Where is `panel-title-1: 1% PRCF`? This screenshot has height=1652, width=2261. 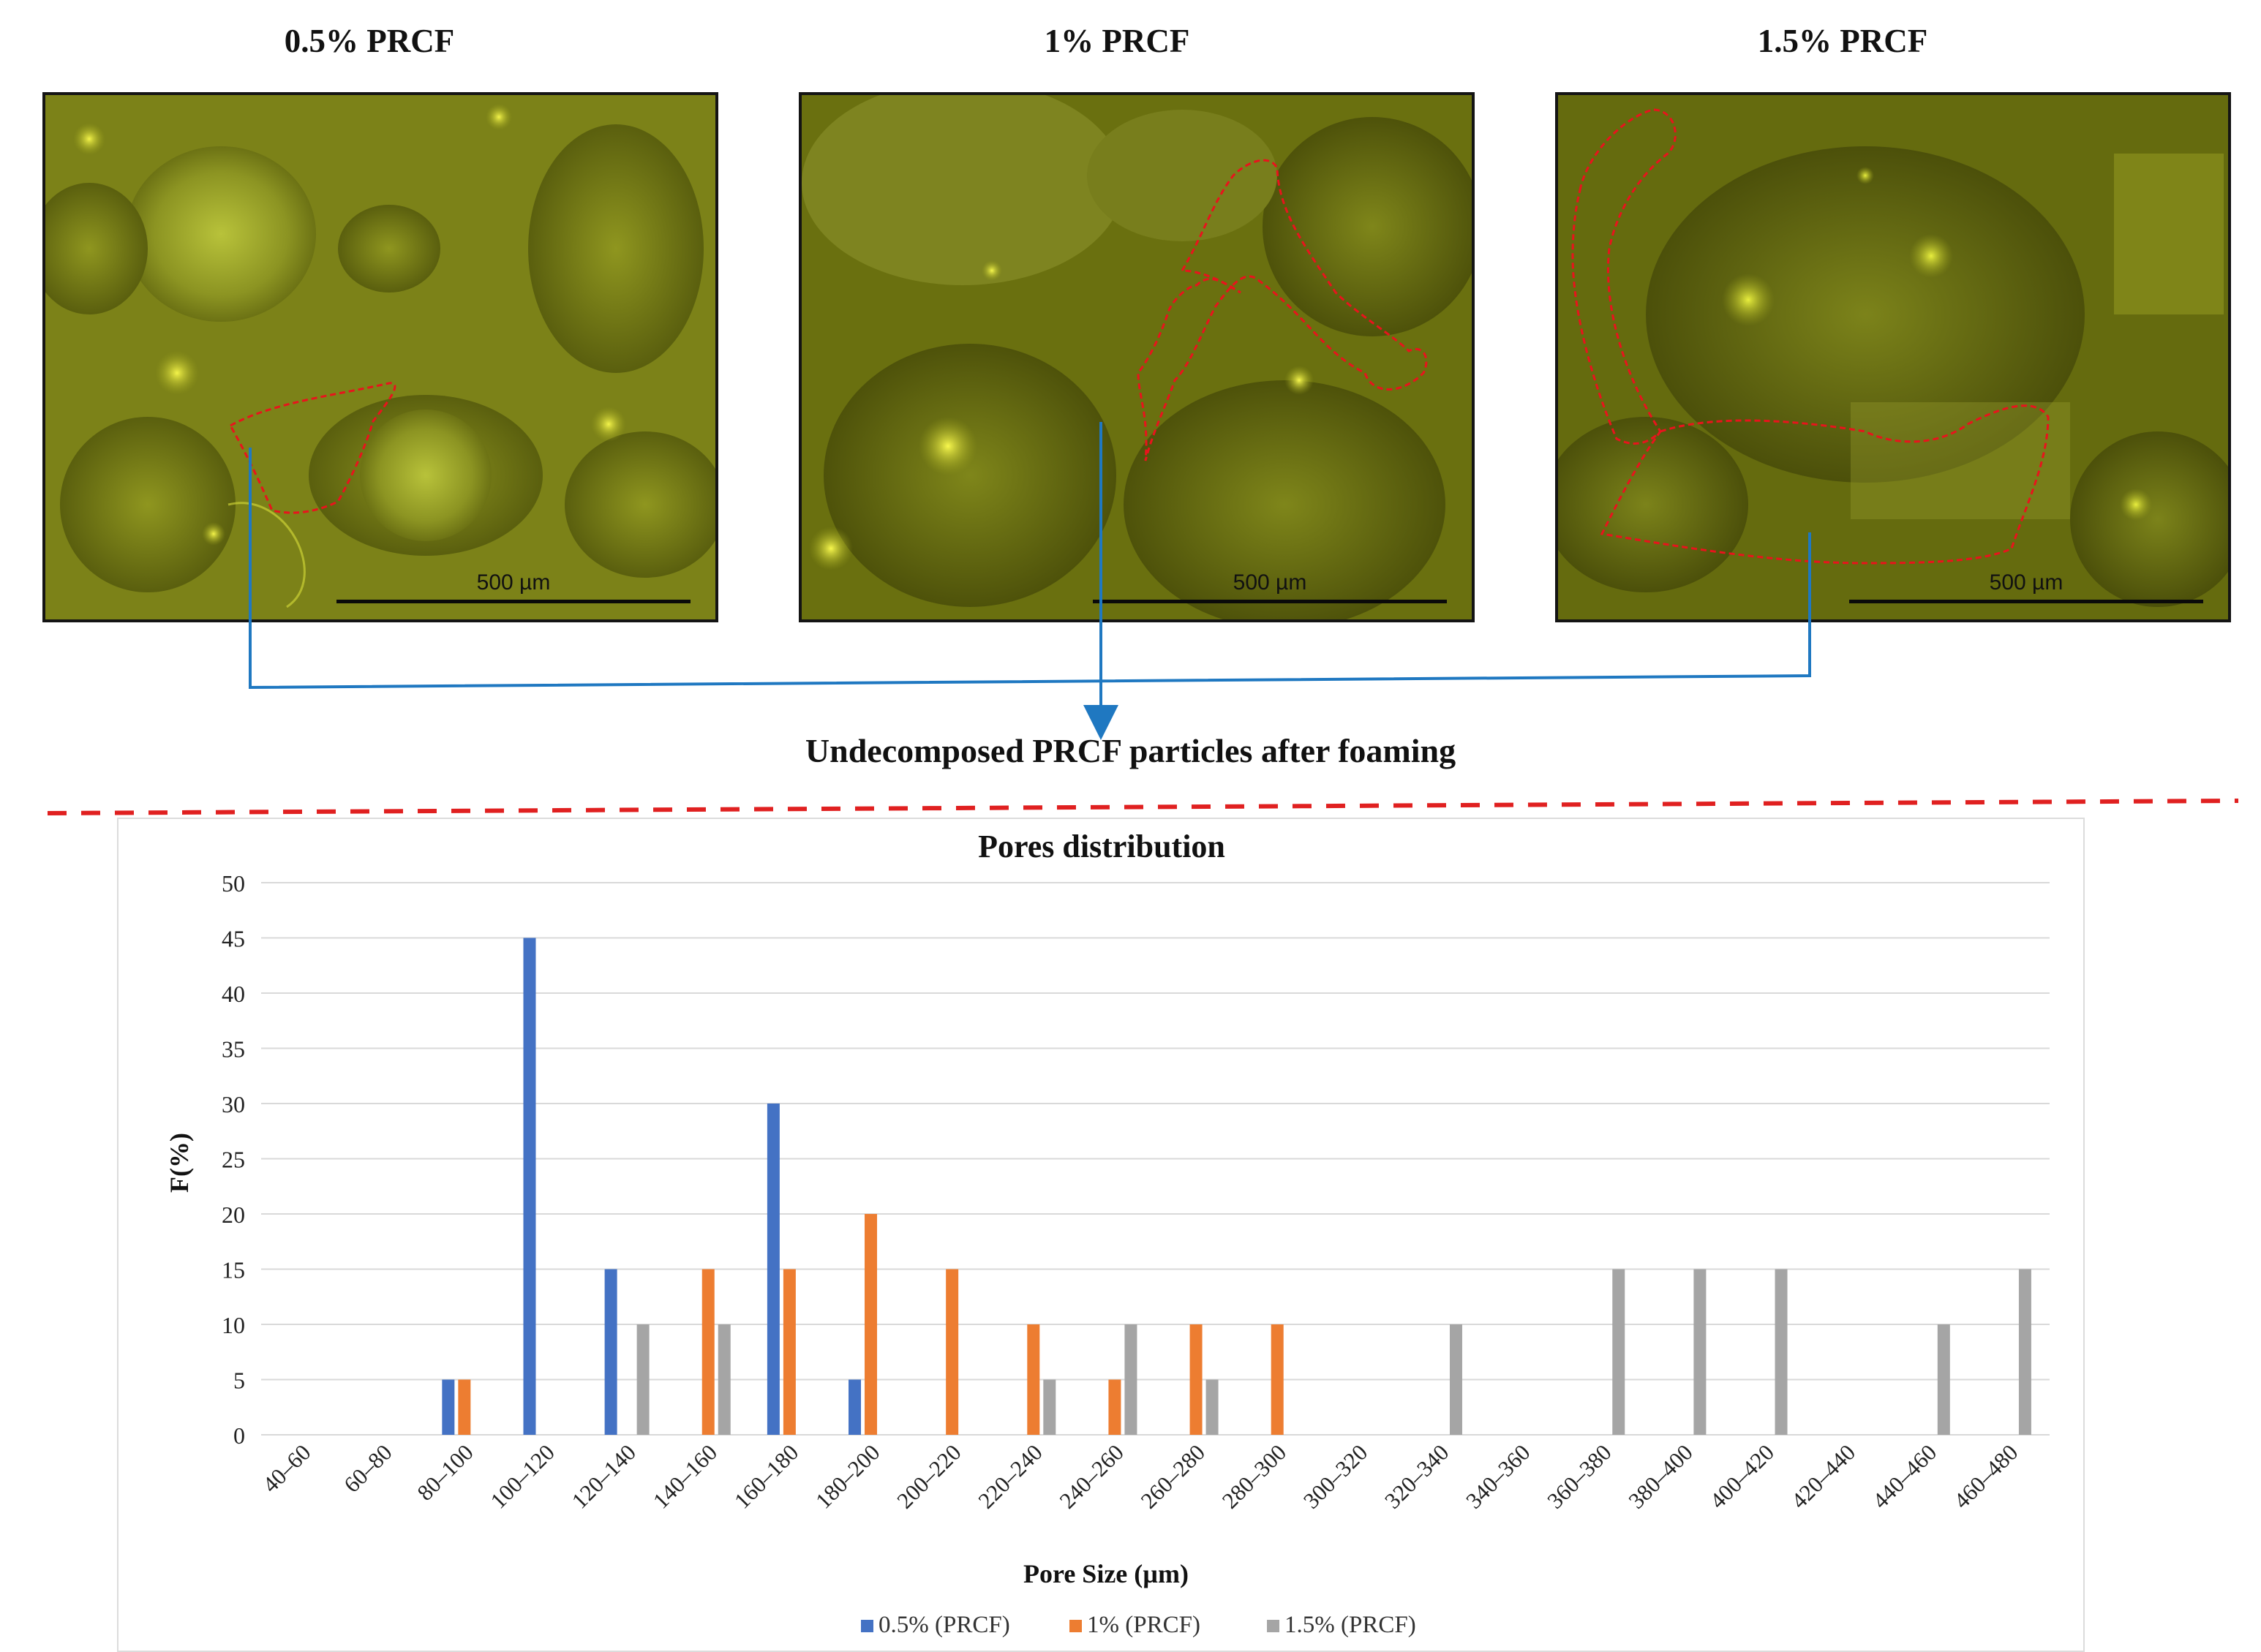 panel-title-1: 1% PRCF is located at coordinates (1117, 41).